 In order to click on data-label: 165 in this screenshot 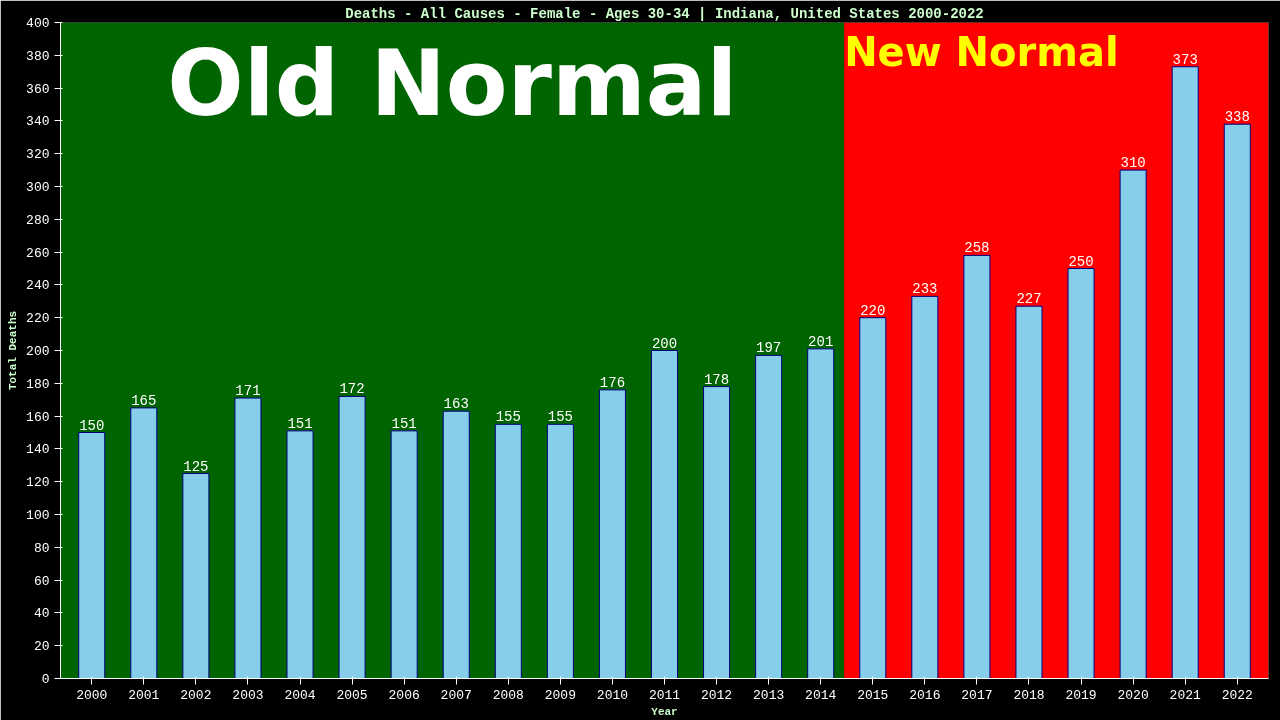, I will do `click(144, 400)`.